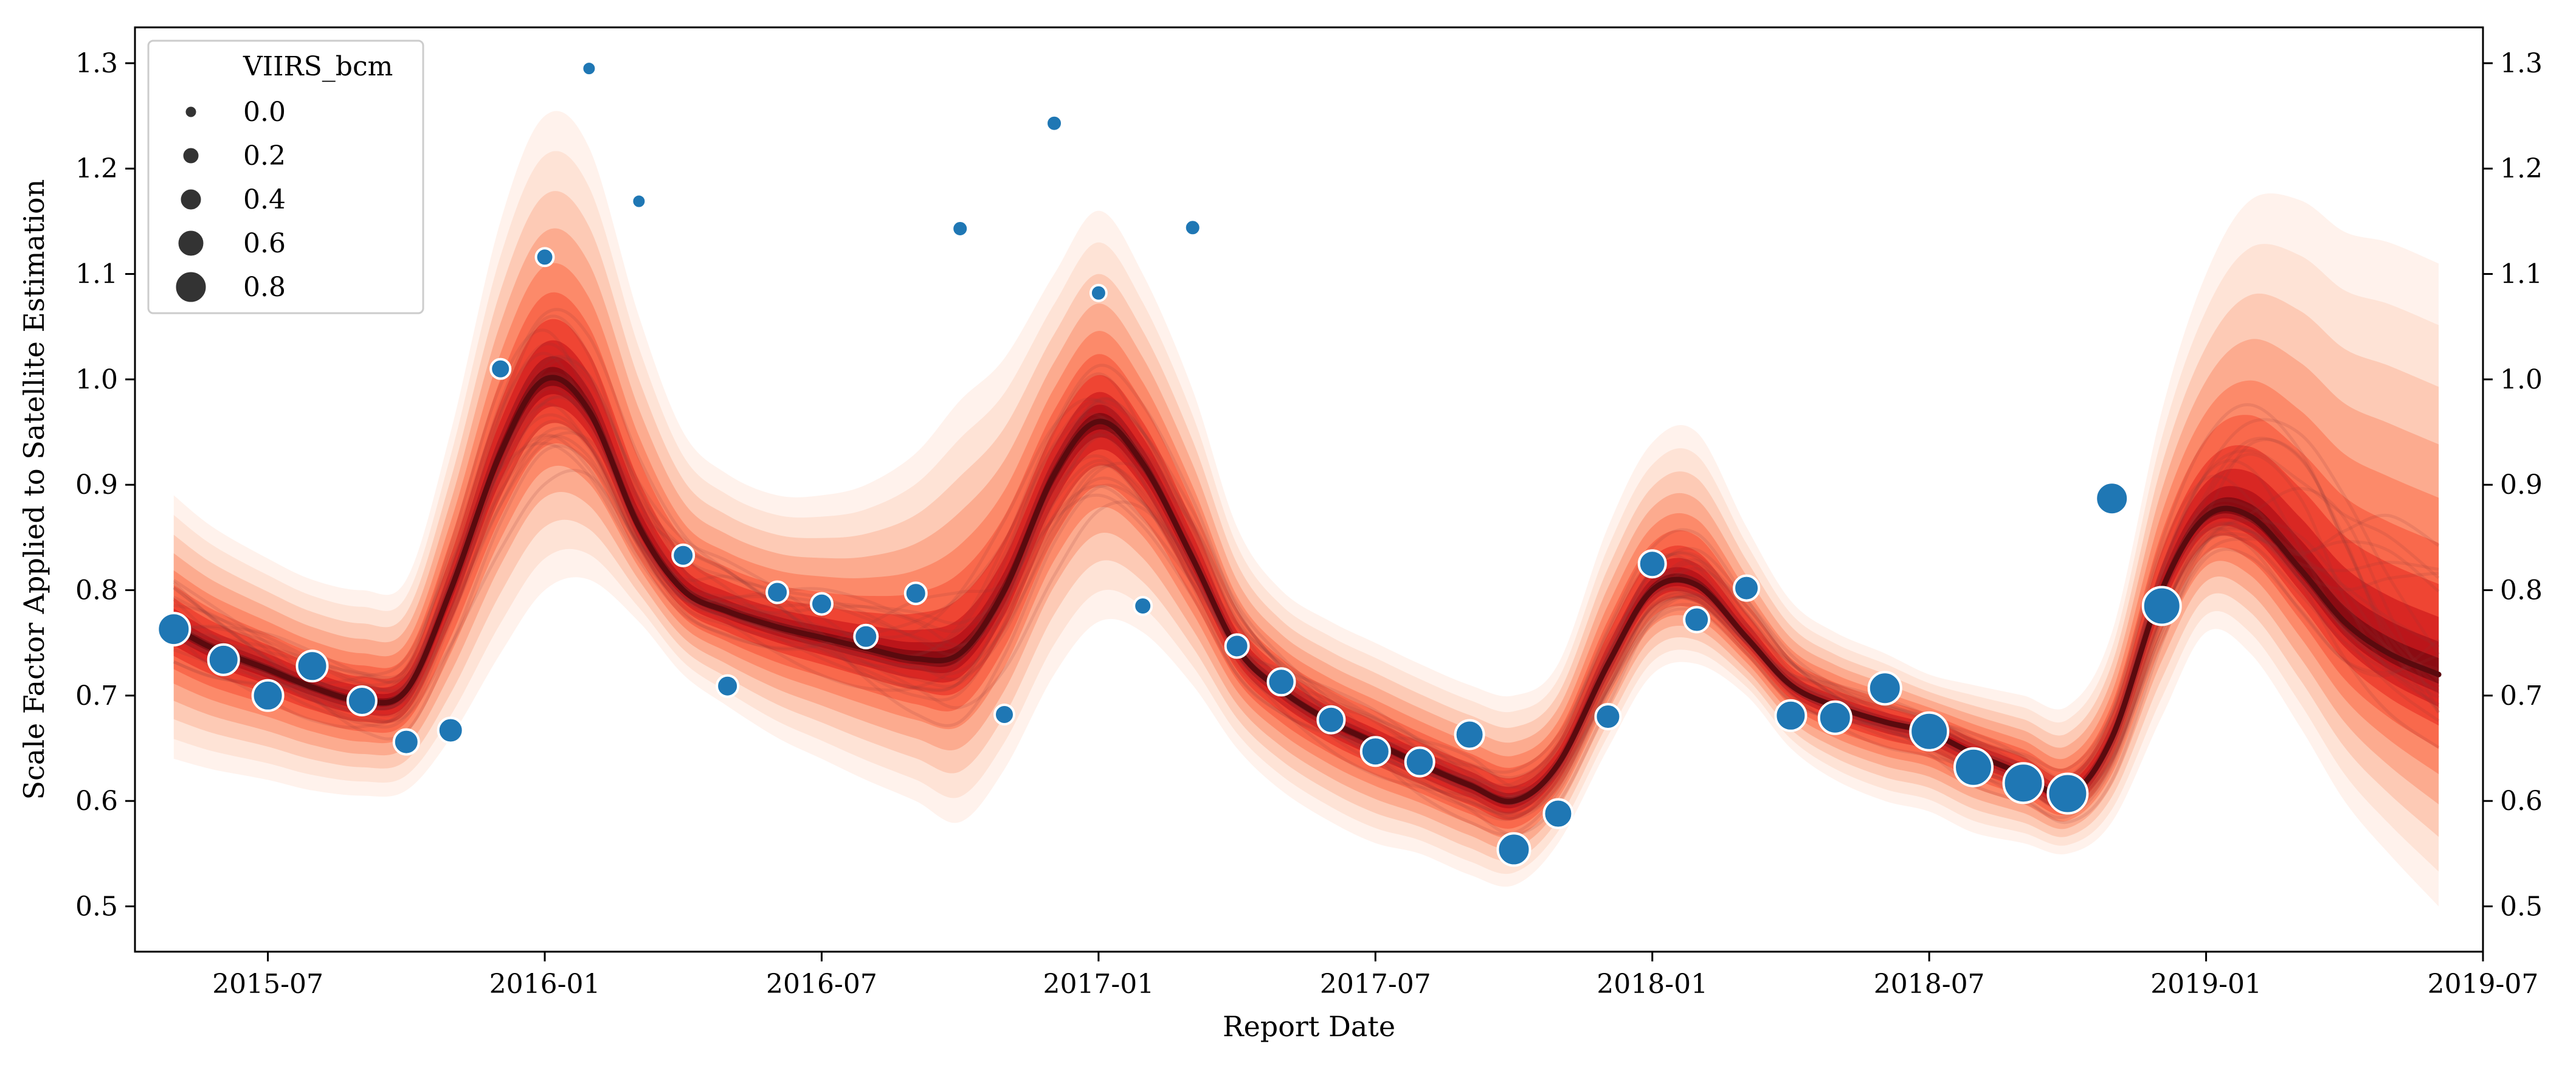 The height and width of the screenshot is (1066, 2576). What do you see at coordinates (1098, 984) in the screenshot?
I see `x-tick-label-3: 2017-01` at bounding box center [1098, 984].